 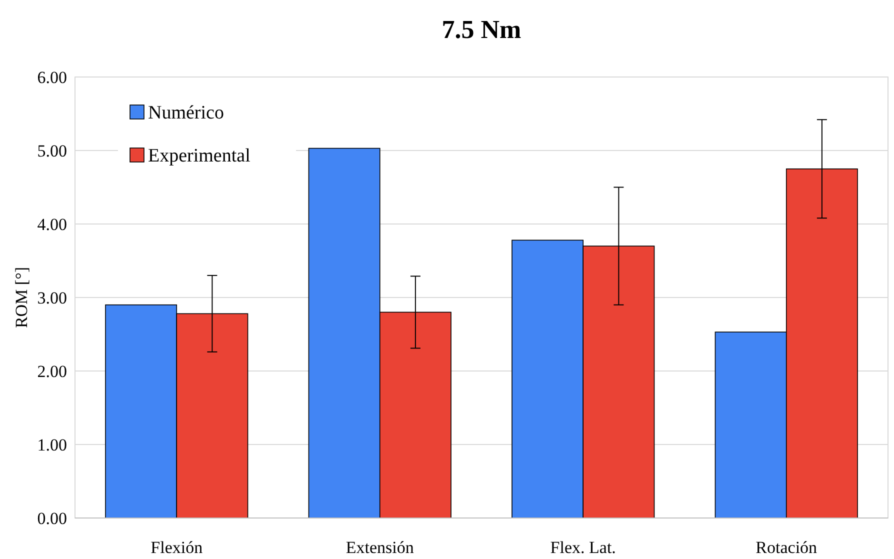 I want to click on x-tick-label: Rotación, so click(x=787, y=547).